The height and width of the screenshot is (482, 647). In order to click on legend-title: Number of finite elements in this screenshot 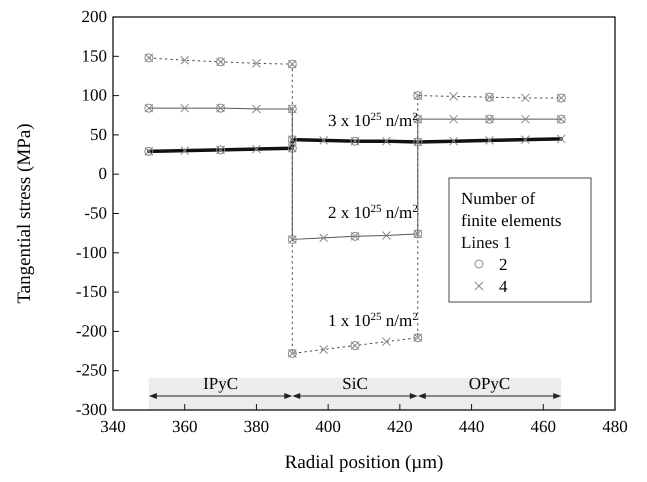, I will do `click(511, 209)`.